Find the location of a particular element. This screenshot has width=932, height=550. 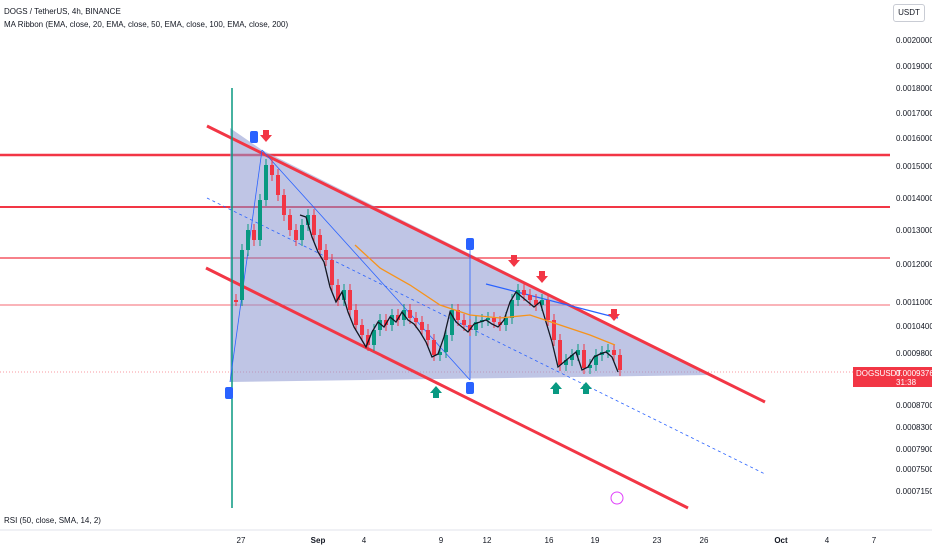

x-tick-label: 7 is located at coordinates (874, 540).